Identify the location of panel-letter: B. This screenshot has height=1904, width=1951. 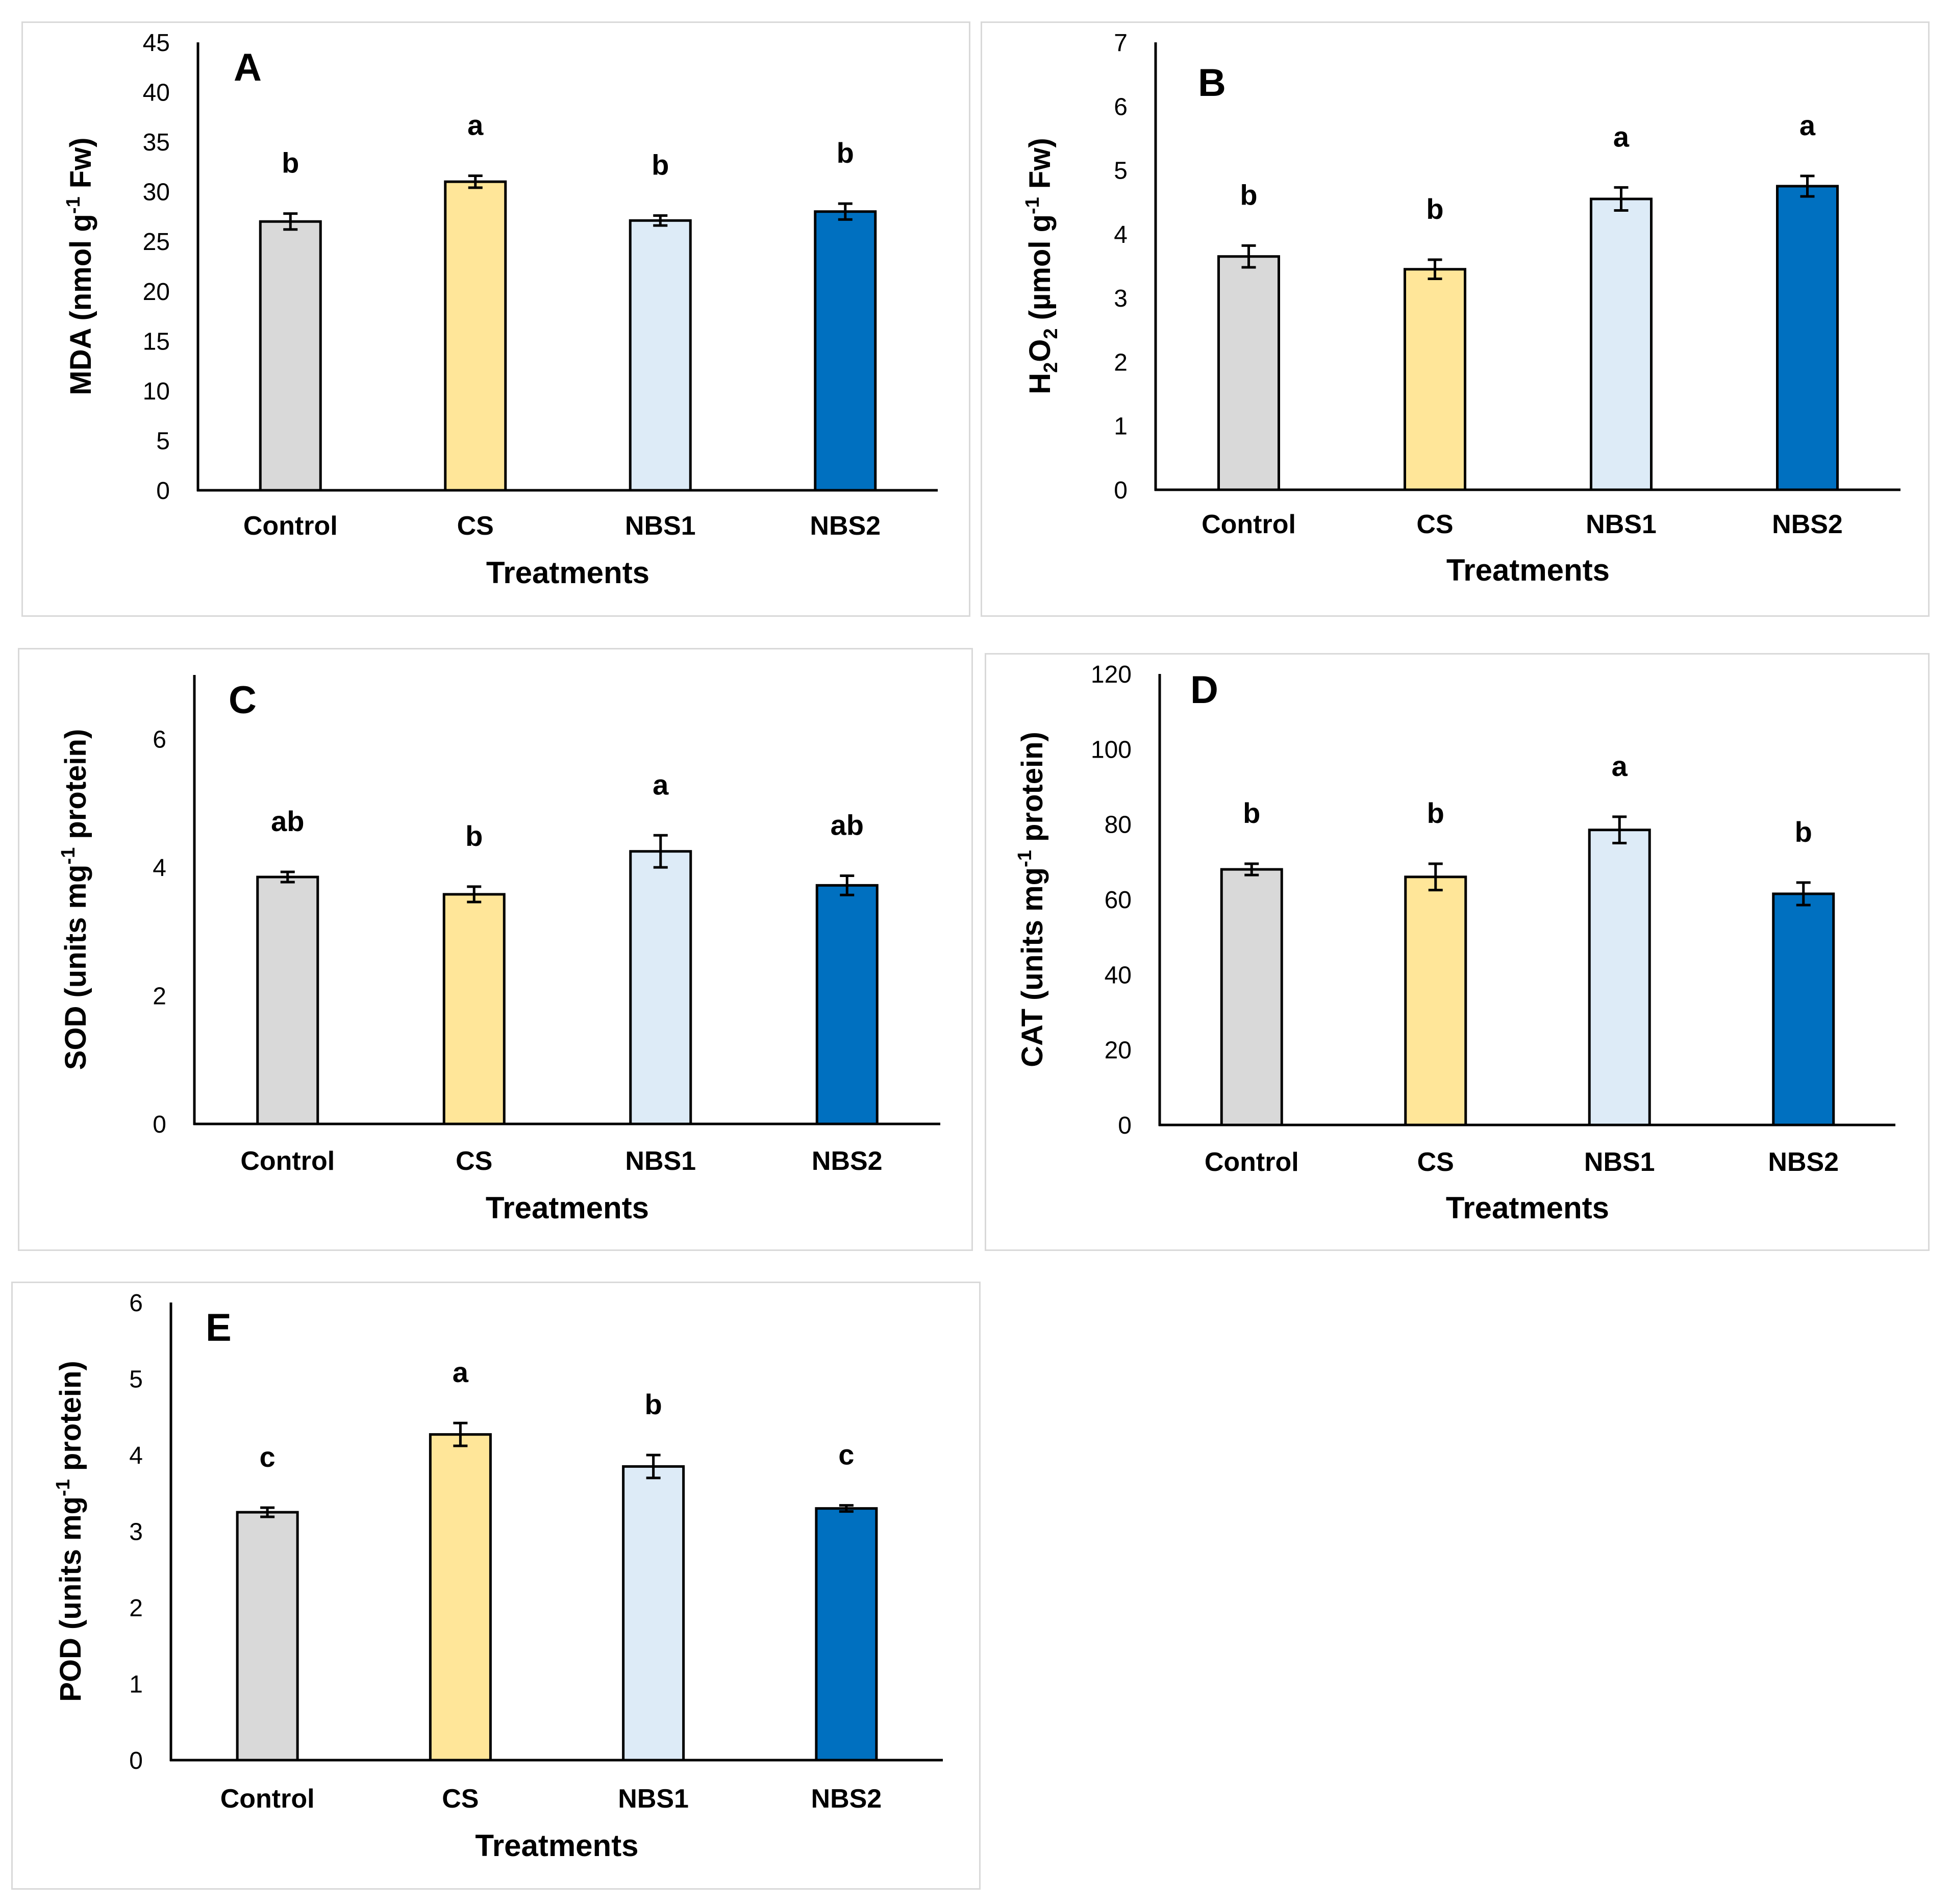
(1212, 83).